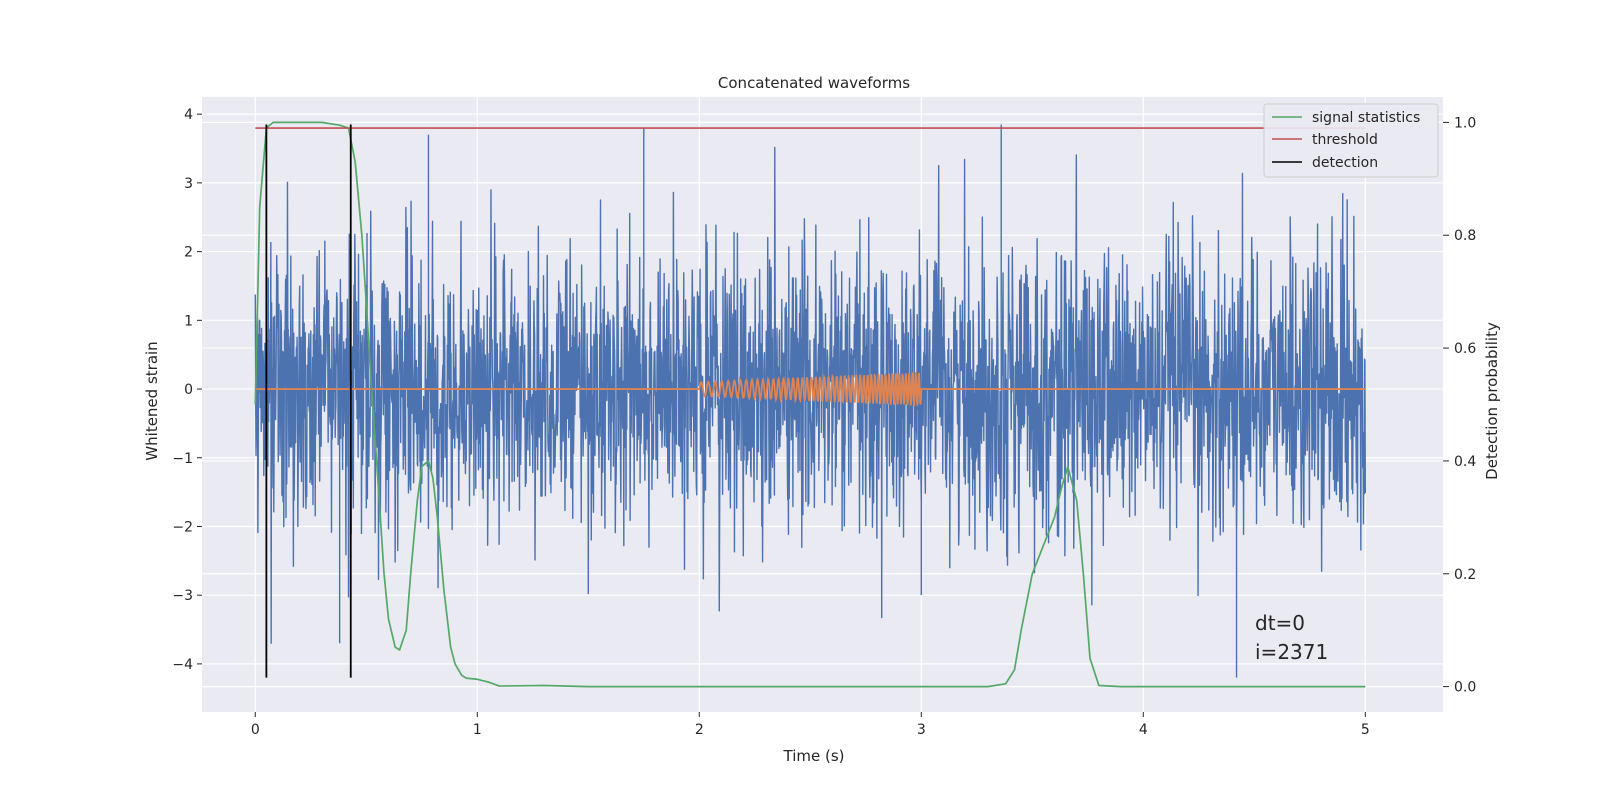 This screenshot has height=800, width=1600. Describe the element at coordinates (188, 115) in the screenshot. I see `y-tick-label-left: 4` at that location.